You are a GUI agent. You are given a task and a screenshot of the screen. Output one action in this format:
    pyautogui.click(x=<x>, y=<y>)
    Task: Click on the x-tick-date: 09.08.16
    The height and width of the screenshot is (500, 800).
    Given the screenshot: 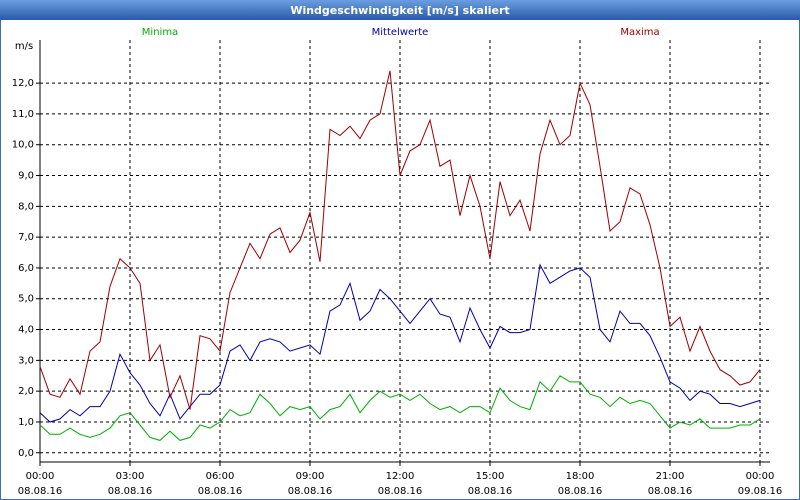 What is the action you would take?
    pyautogui.click(x=760, y=491)
    